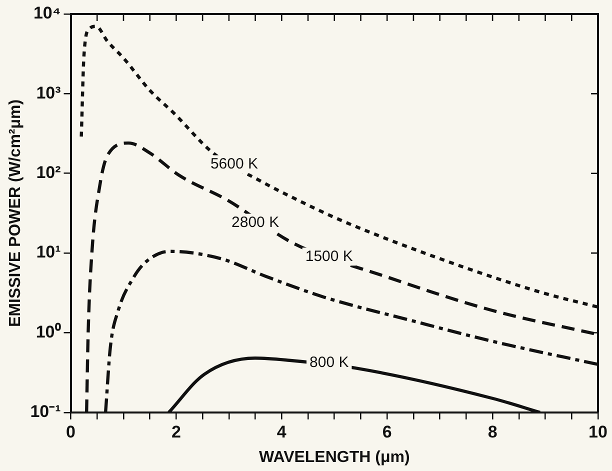 Image resolution: width=612 pixels, height=471 pixels. What do you see at coordinates (598, 432) in the screenshot?
I see `x-tick-label: 10` at bounding box center [598, 432].